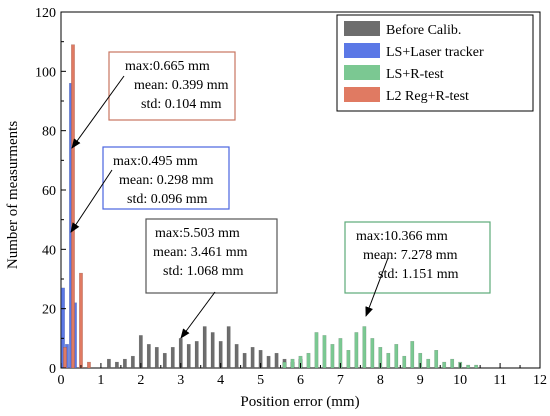 This screenshot has height=416, width=550. I want to click on legend-item-1: LS+Laser tracker, so click(414, 51).